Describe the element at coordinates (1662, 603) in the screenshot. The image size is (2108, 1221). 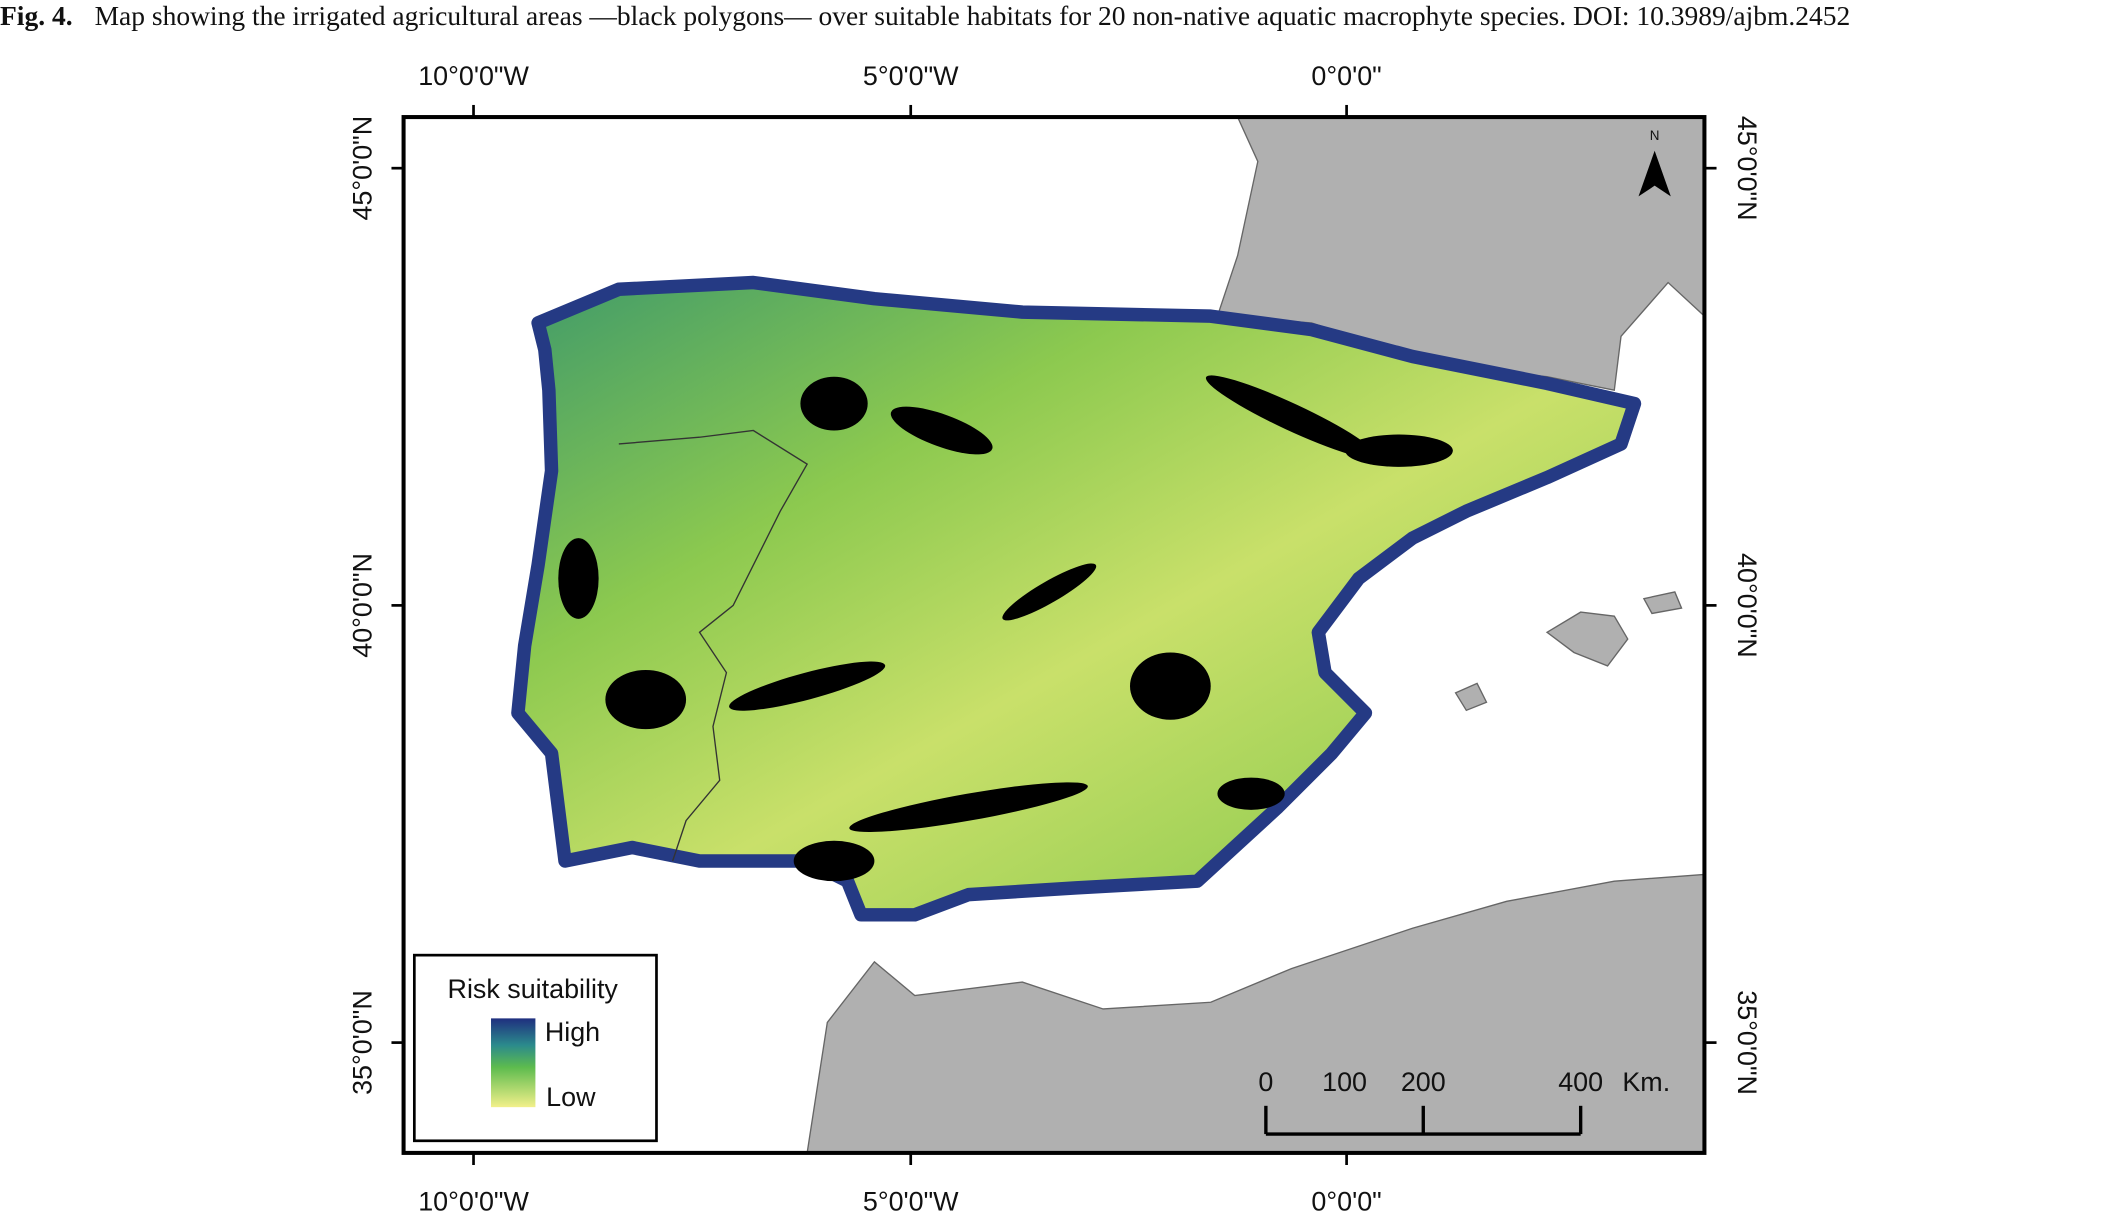
I see `menorca` at that location.